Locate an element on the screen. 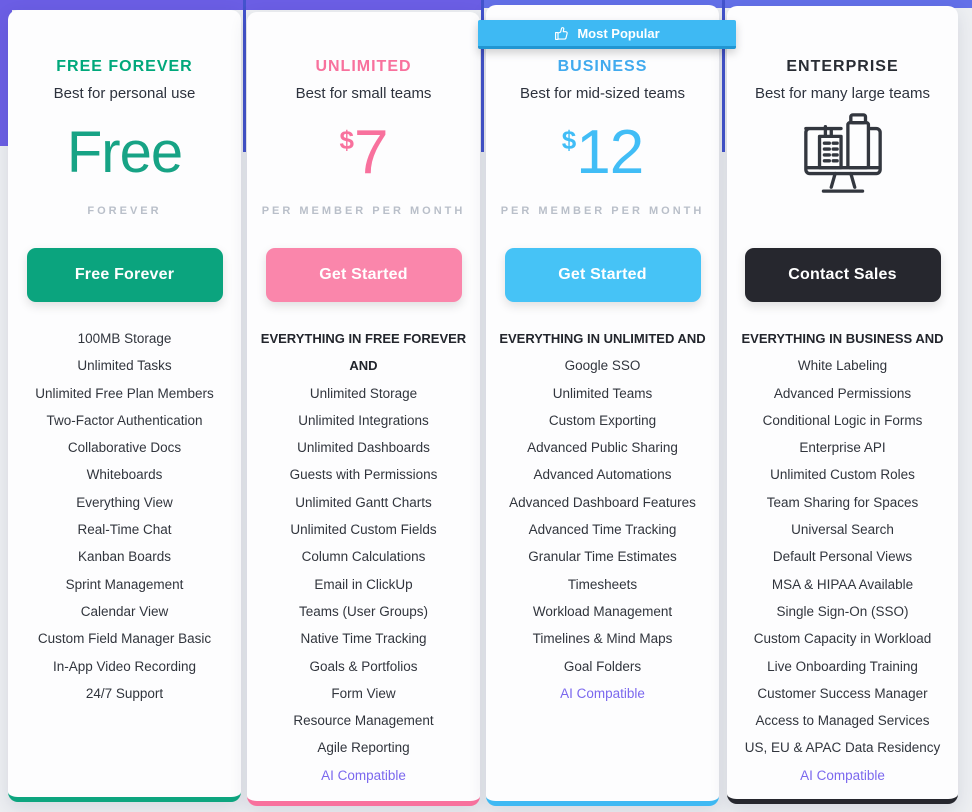 The width and height of the screenshot is (972, 812). feature-item: Calendar View is located at coordinates (124, 611).